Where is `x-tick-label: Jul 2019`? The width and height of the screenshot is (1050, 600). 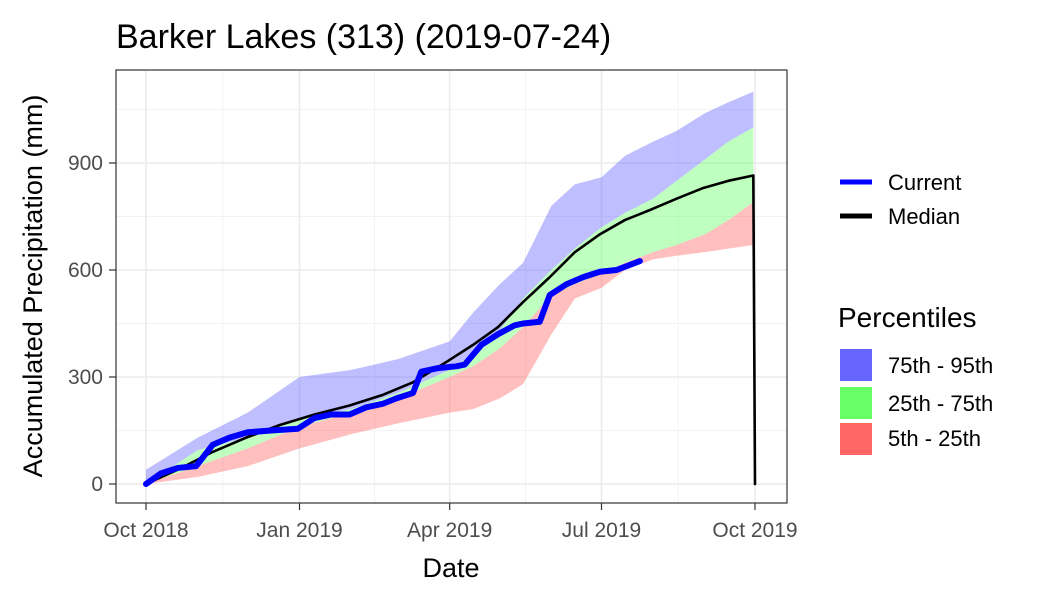
x-tick-label: Jul 2019 is located at coordinates (601, 530).